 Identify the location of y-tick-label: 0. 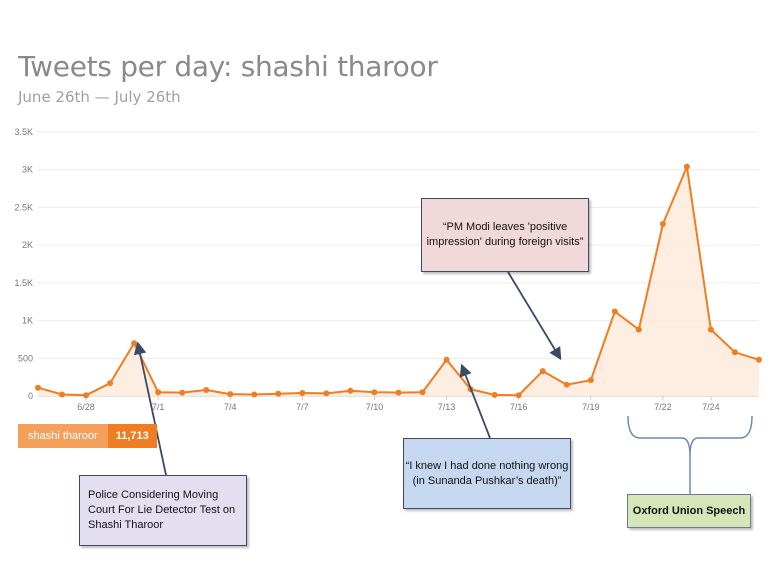
(30, 396).